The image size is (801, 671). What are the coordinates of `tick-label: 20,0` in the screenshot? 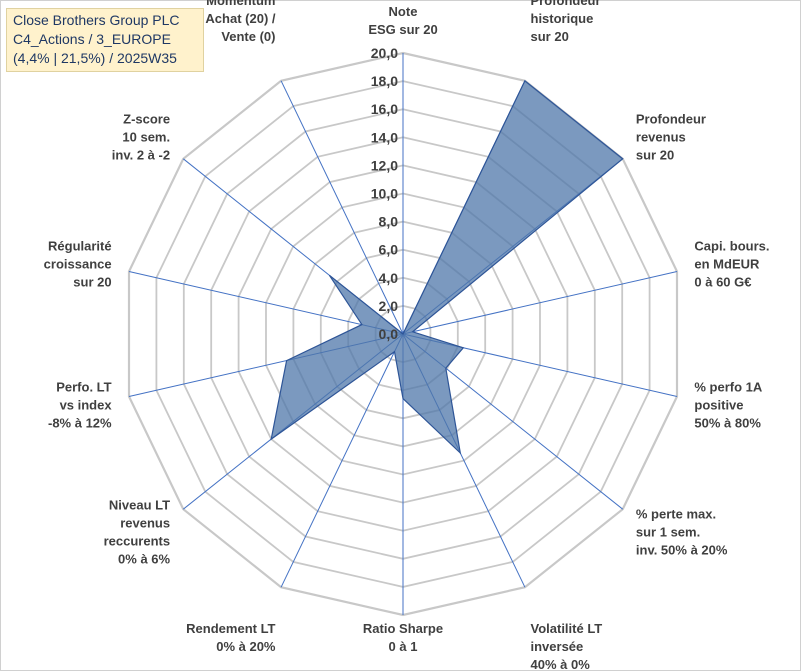 It's located at (384, 53).